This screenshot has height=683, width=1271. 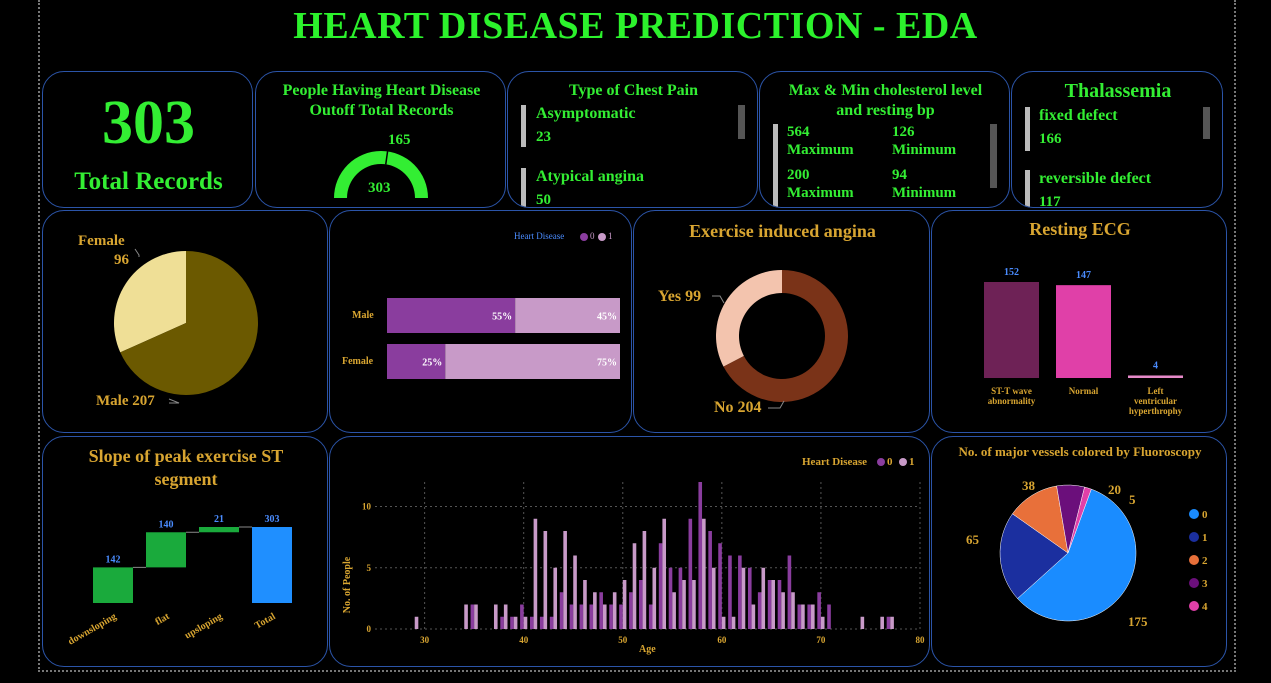 I want to click on data-label: 4, so click(x=1155, y=365).